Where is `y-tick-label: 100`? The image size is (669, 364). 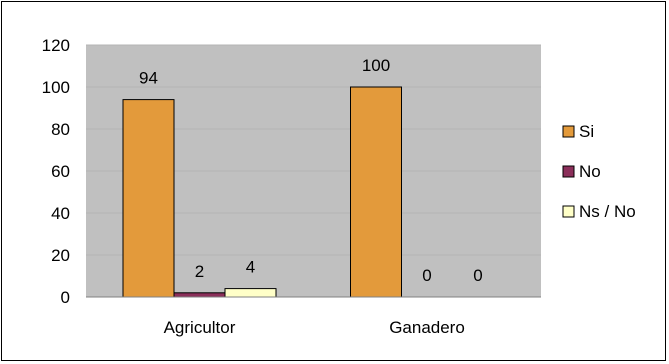
y-tick-label: 100 is located at coordinates (56, 87).